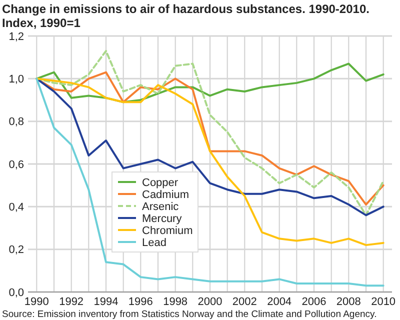 This screenshot has height=320, width=400. What do you see at coordinates (16, 208) in the screenshot?
I see `y-tick-label: 0,4` at bounding box center [16, 208].